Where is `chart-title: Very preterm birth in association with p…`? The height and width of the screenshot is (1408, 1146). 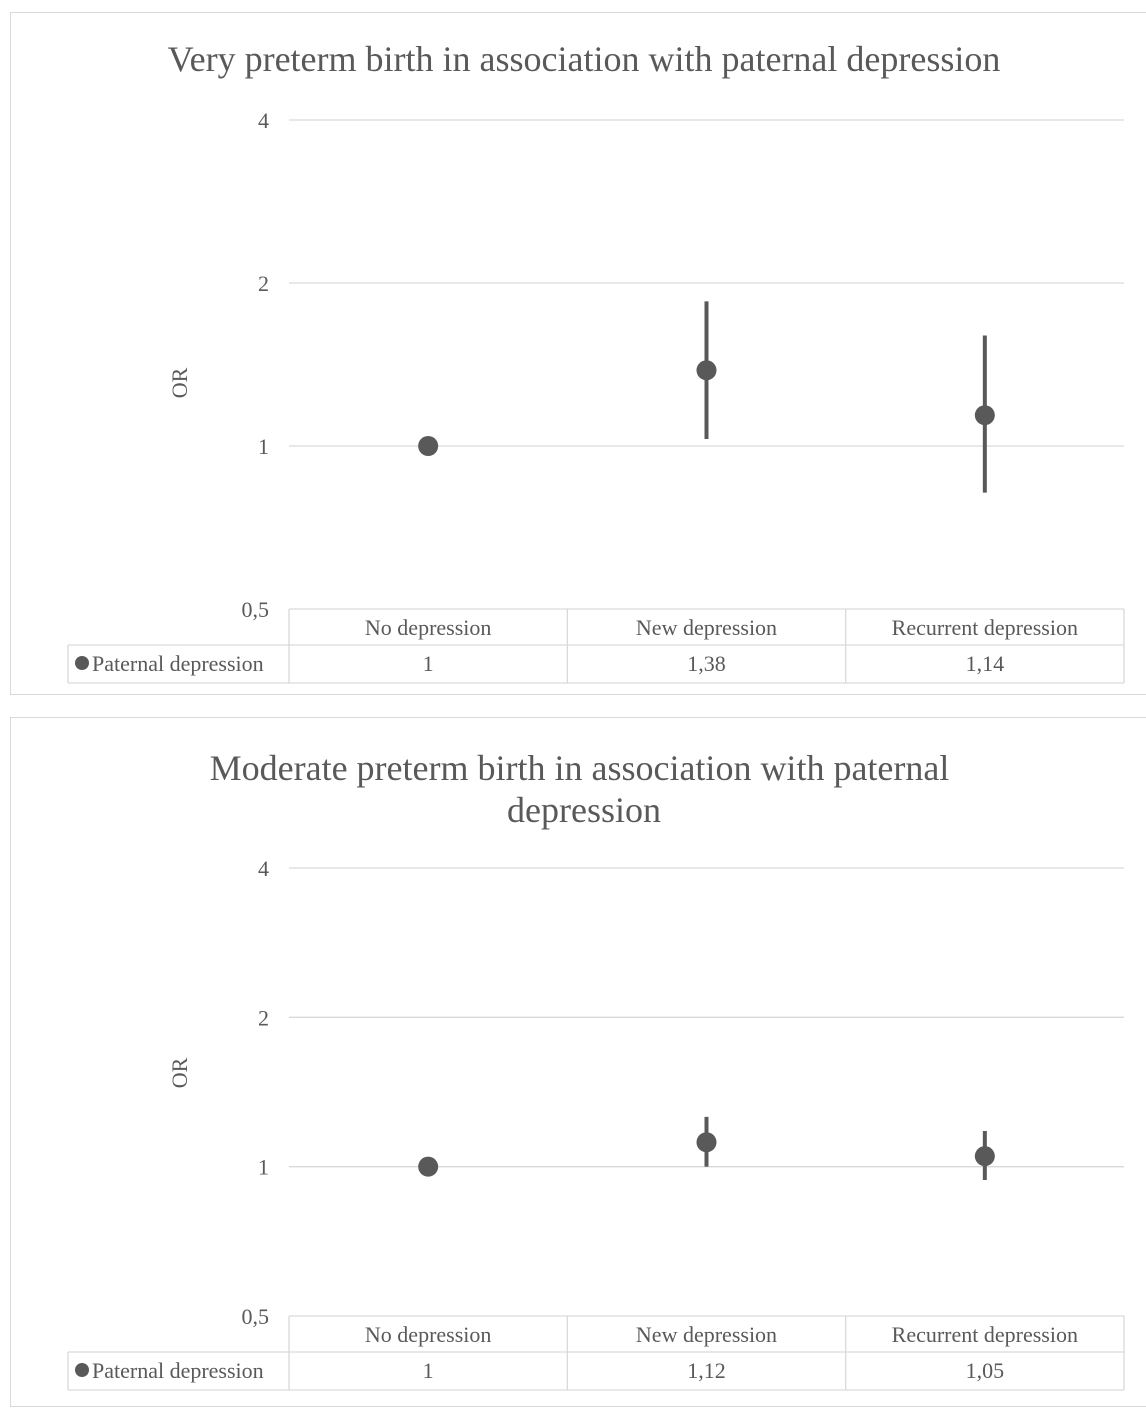
chart-title: Very preterm birth in association with p… is located at coordinates (584, 59).